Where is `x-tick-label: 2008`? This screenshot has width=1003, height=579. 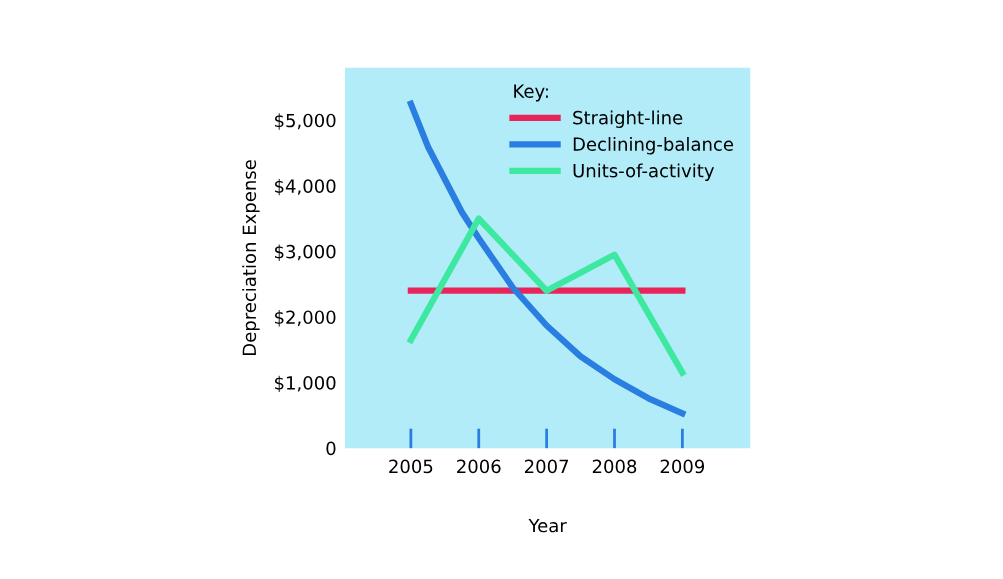
x-tick-label: 2008 is located at coordinates (614, 466).